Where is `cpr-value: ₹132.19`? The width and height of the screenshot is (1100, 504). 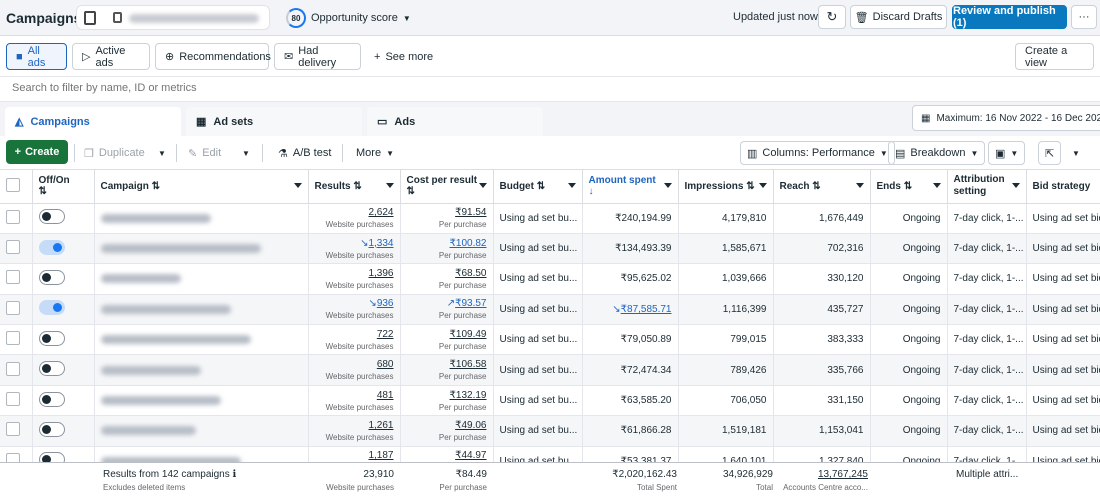
cpr-value: ₹132.19 is located at coordinates (468, 395).